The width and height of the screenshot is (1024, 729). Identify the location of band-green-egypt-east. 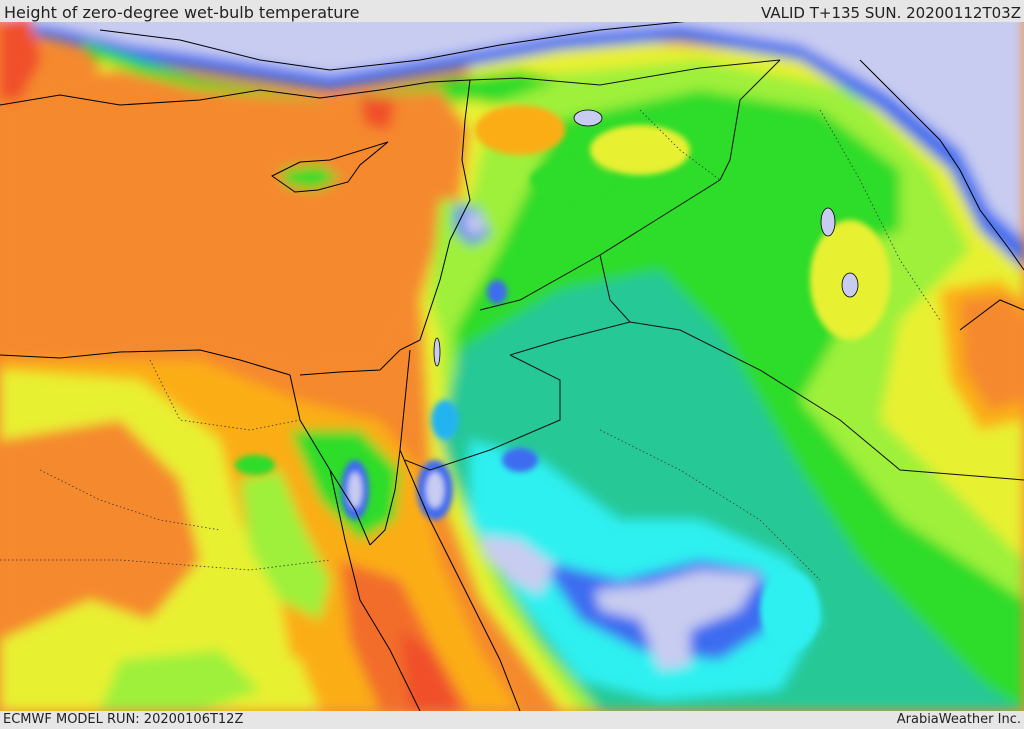
(285, 545).